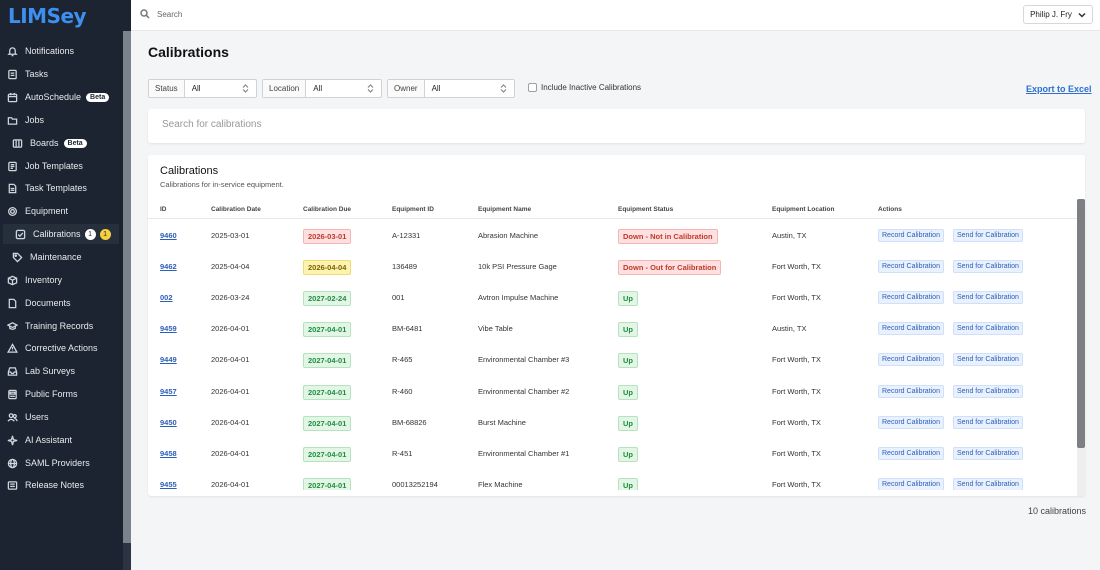 The height and width of the screenshot is (570, 1100). I want to click on sidebar-item-autoschedule: AutoSchedule Beta, so click(61, 97).